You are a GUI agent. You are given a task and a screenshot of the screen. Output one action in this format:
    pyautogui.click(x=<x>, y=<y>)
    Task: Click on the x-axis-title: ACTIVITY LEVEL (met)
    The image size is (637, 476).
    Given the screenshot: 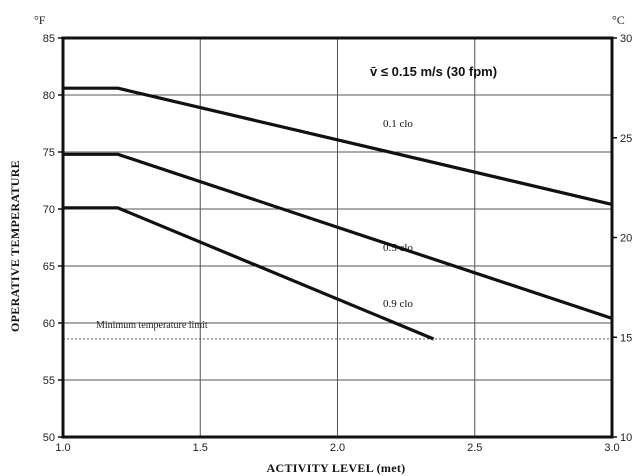 What is the action you would take?
    pyautogui.click(x=336, y=468)
    